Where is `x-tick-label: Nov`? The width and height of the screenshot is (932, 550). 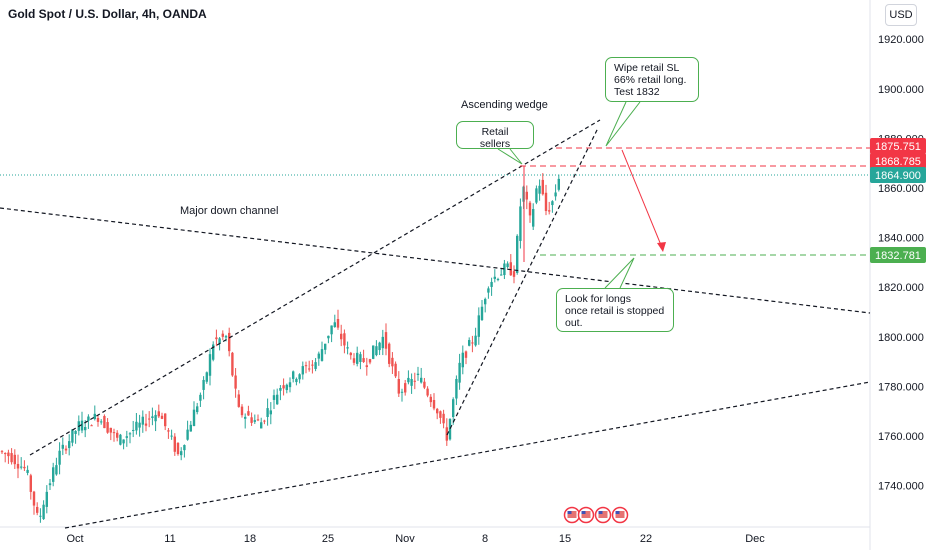 x-tick-label: Nov is located at coordinates (405, 539).